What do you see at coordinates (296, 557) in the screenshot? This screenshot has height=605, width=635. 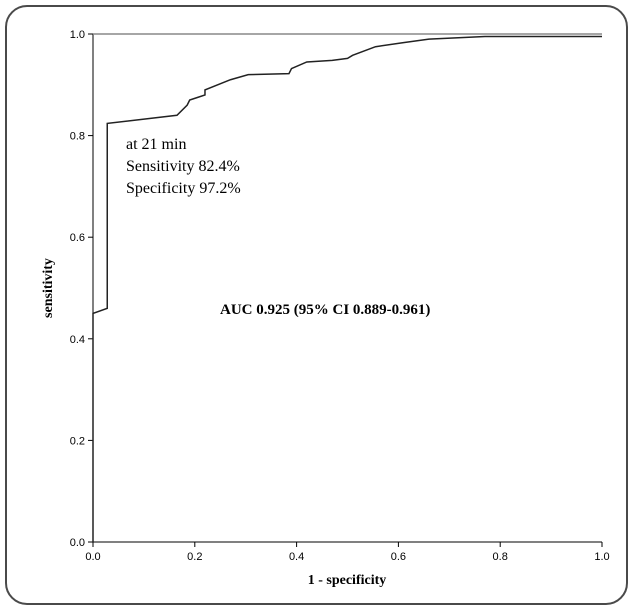 I see `x-tick-label: 0.4` at bounding box center [296, 557].